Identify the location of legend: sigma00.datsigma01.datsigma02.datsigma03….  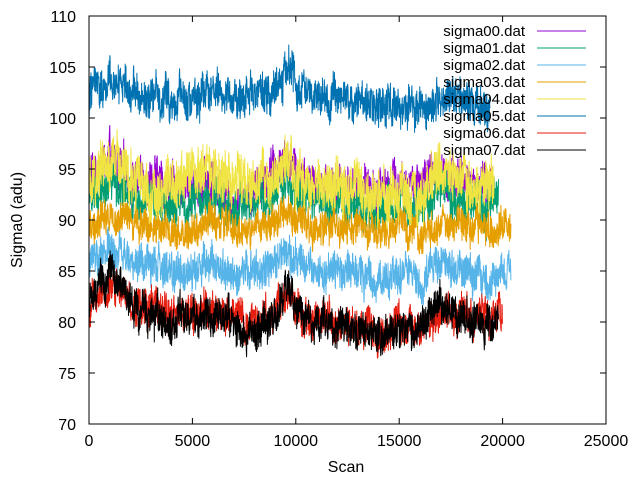
(514, 91).